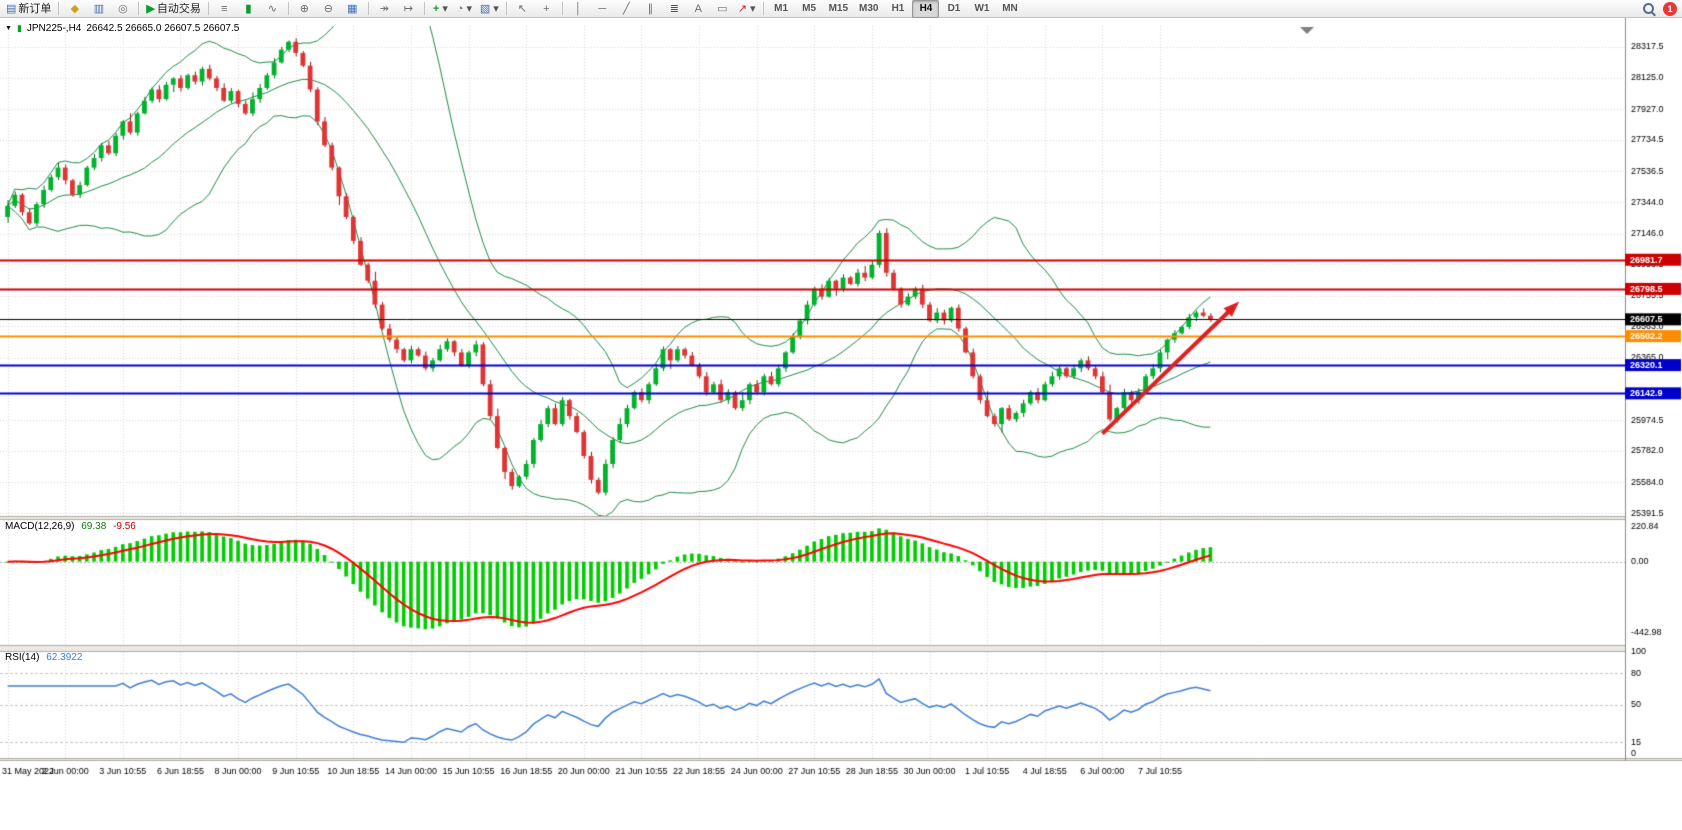 The height and width of the screenshot is (830, 1682). I want to click on timeframe-m15-button: M15, so click(838, 8).